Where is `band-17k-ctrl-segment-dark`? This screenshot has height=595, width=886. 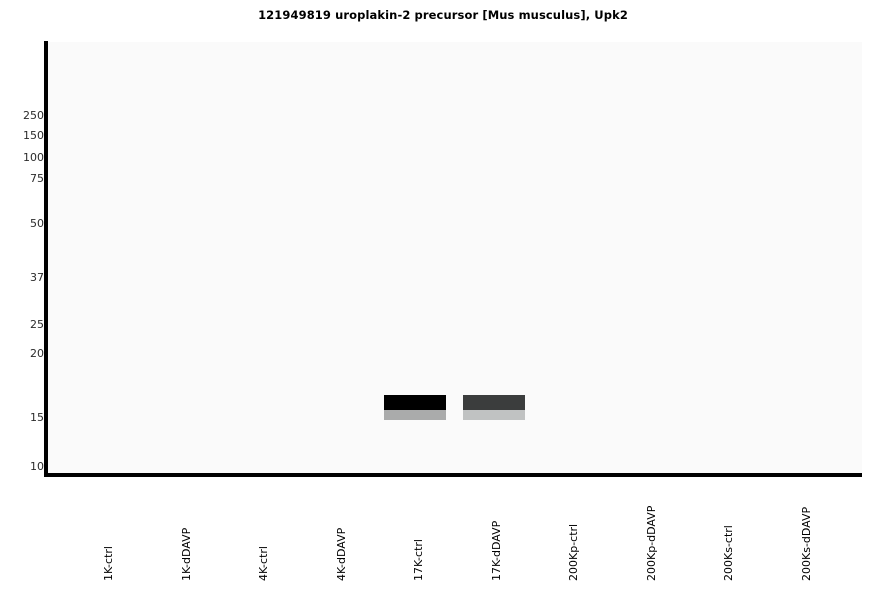 band-17k-ctrl-segment-dark is located at coordinates (415, 402).